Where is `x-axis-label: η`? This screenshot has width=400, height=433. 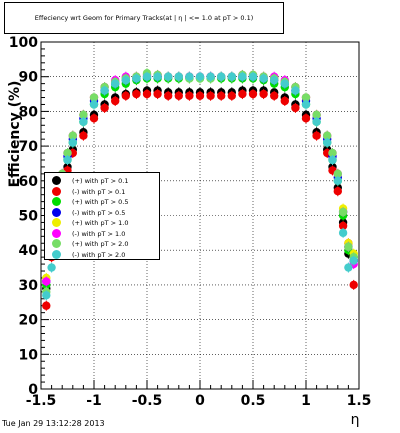
x-axis-label: η is located at coordinates (355, 420).